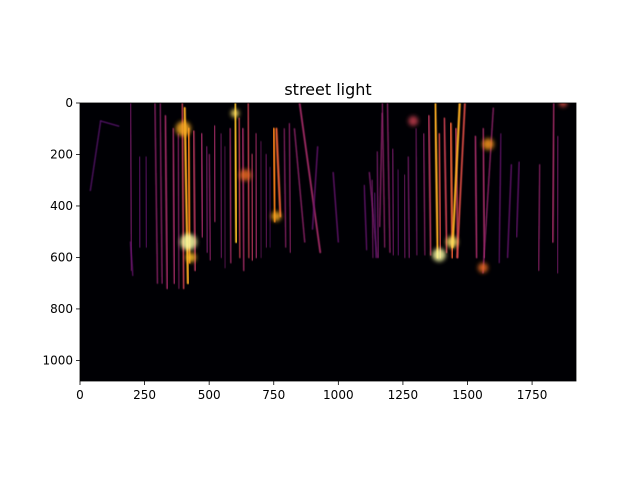  What do you see at coordinates (311, 391) in the screenshot?
I see `x-axis: 0 250 500 750 1000 1250 1500 1750` at bounding box center [311, 391].